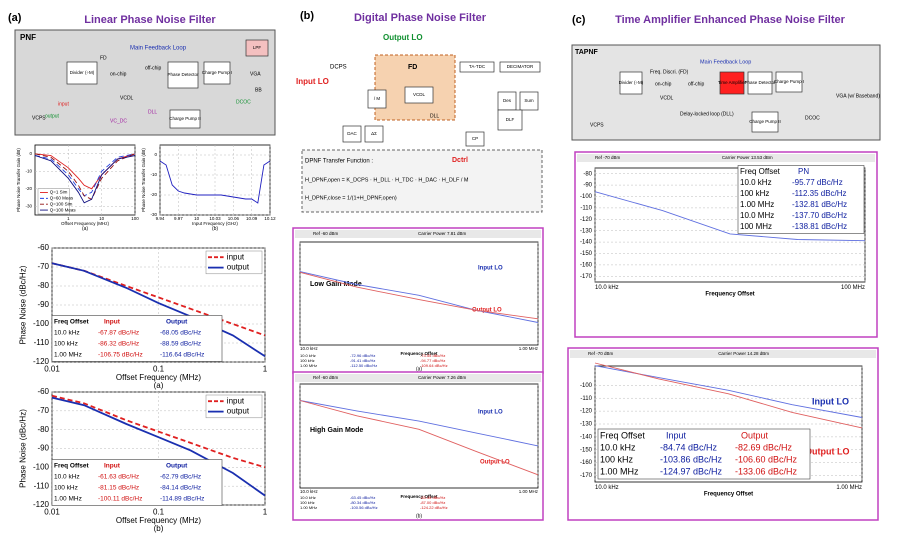 Image resolution: width=900 pixels, height=547 pixels. Describe the element at coordinates (442, 233) in the screenshot. I see `screen-header-text: Carrier Power 7.81 dBm` at that location.